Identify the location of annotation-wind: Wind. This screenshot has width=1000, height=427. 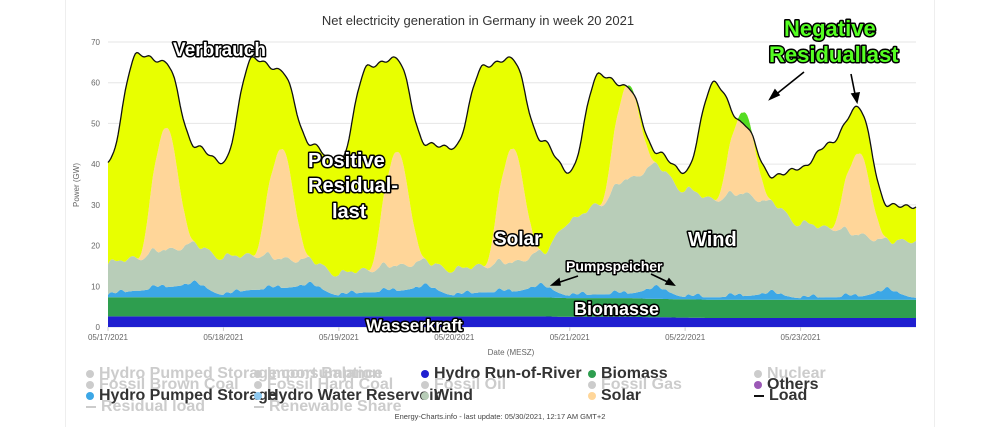
(712, 240).